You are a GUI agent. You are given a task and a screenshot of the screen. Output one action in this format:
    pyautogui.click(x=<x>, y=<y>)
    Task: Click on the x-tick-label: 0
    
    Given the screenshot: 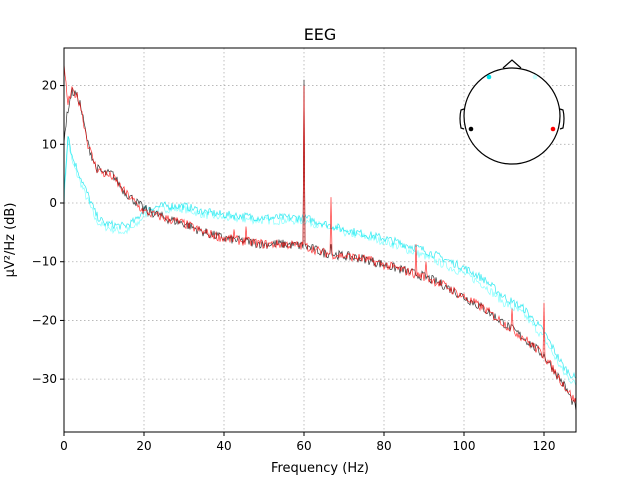 What is the action you would take?
    pyautogui.click(x=64, y=446)
    